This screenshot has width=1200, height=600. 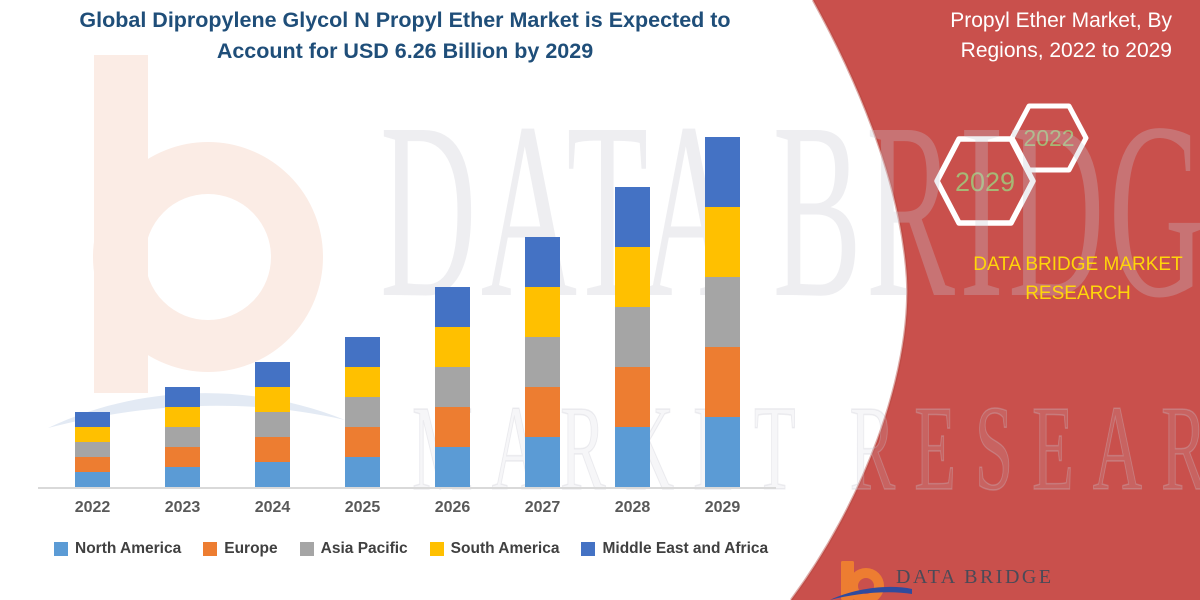 What do you see at coordinates (866, 584) in the screenshot?
I see `footer-logo-b-bowl` at bounding box center [866, 584].